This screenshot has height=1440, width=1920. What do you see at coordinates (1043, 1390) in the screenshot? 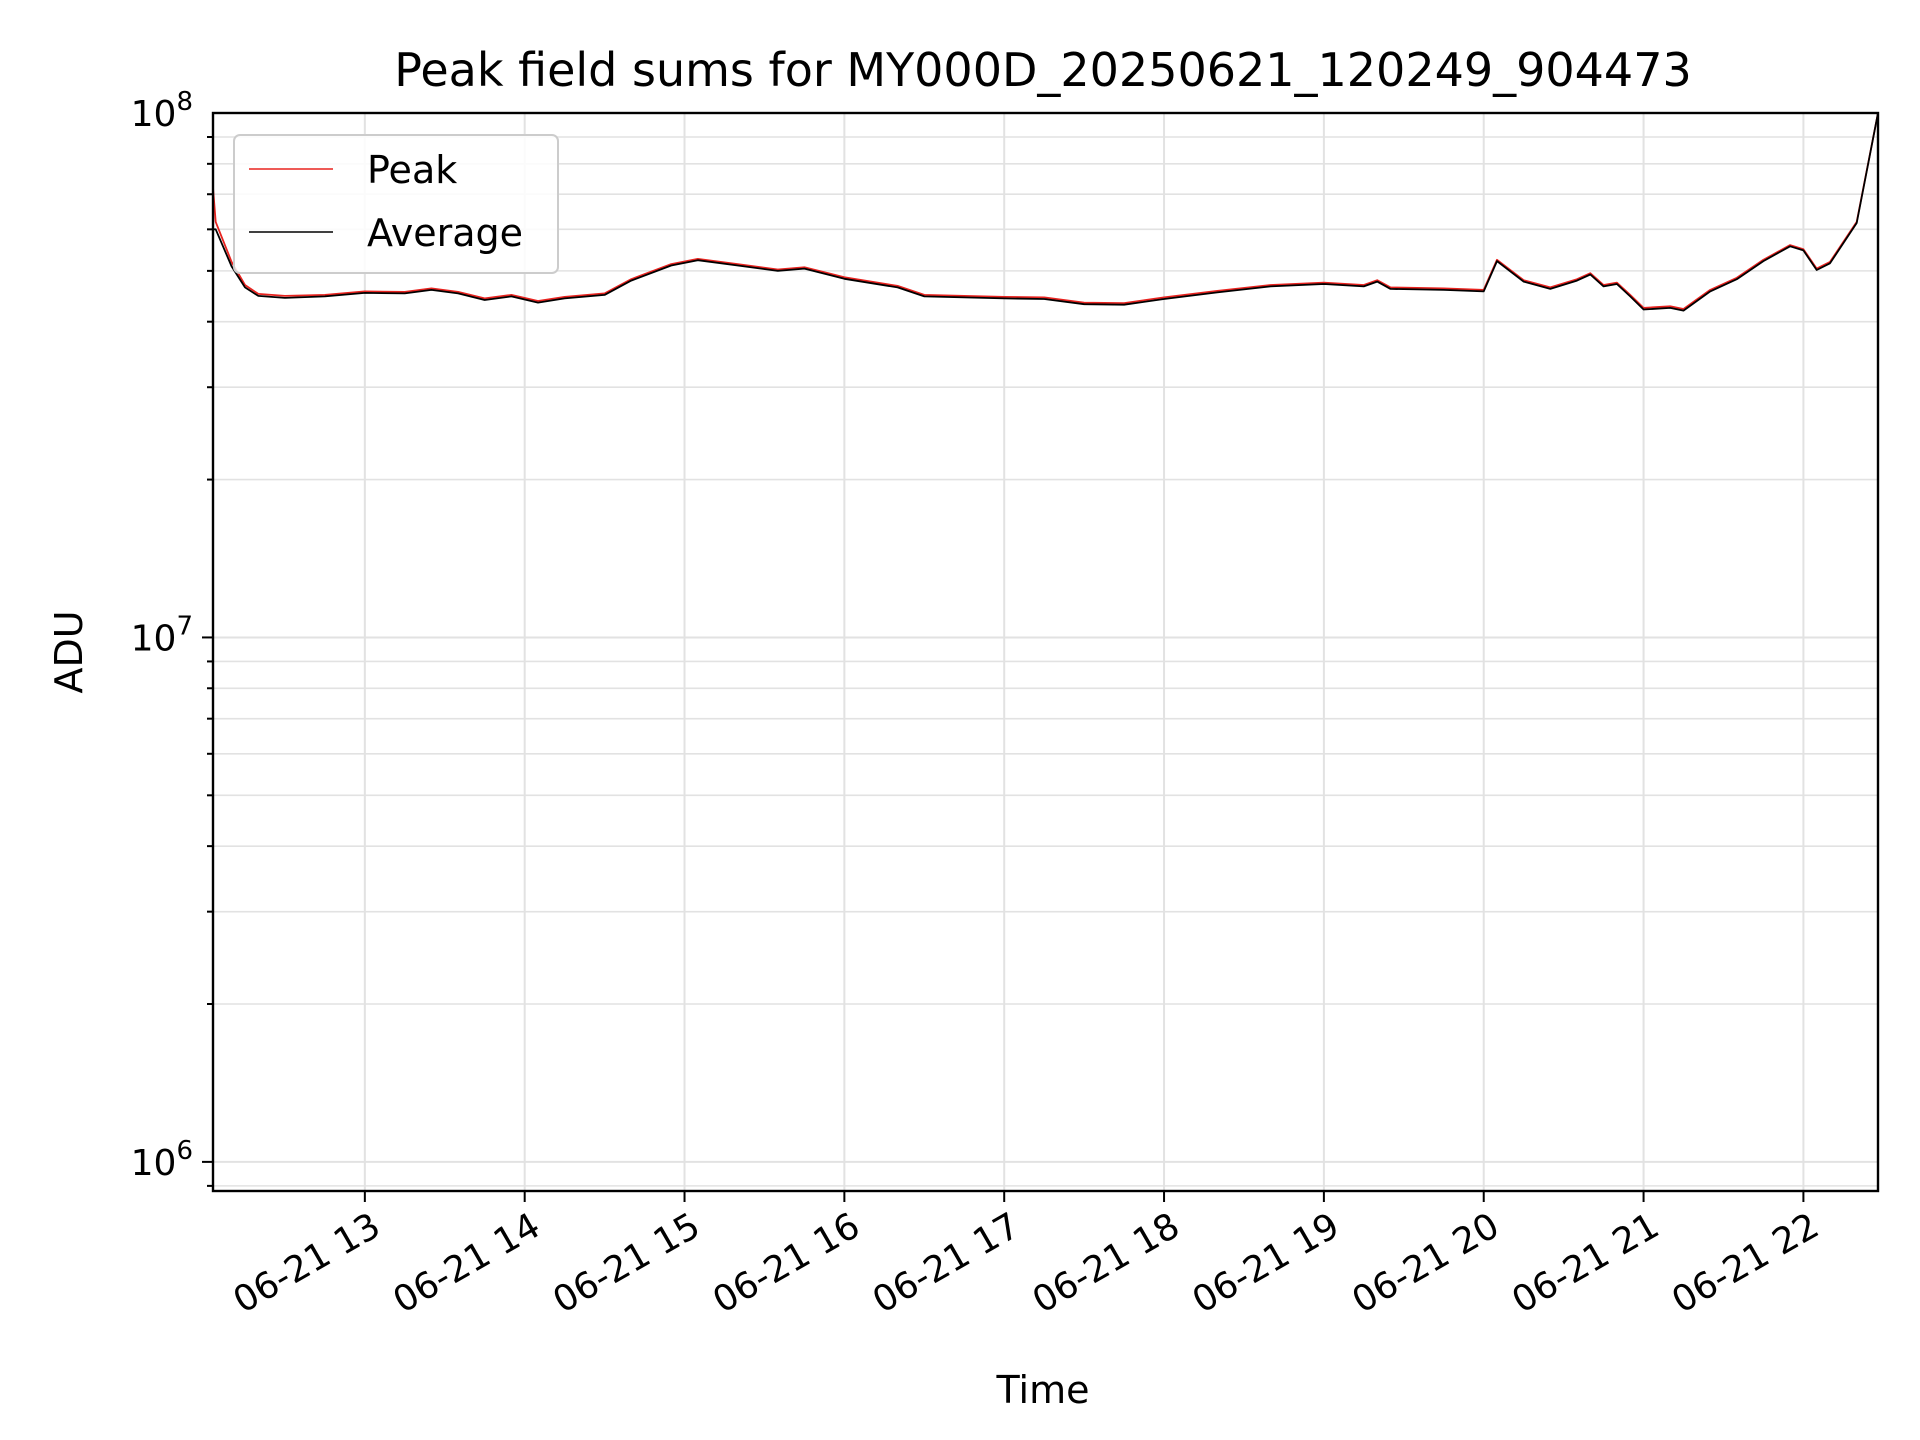
I see `x-axis-label: Time` at bounding box center [1043, 1390].